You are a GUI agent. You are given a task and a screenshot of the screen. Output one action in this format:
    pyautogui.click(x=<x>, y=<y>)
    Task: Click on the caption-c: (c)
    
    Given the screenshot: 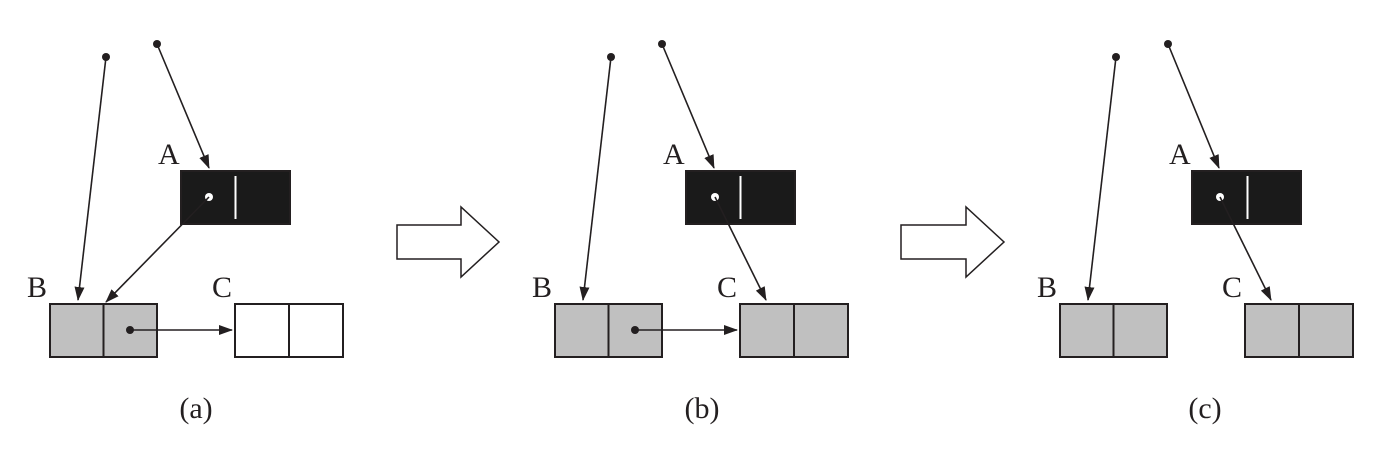 What is the action you would take?
    pyautogui.click(x=1204, y=408)
    